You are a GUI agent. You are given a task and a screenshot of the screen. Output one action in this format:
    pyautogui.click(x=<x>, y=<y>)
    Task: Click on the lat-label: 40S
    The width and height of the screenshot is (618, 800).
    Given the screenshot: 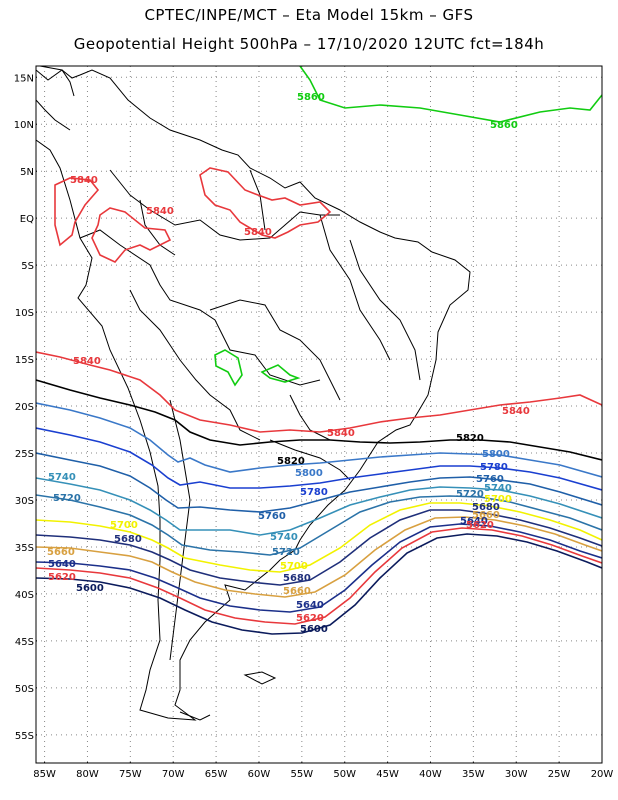 What is the action you would take?
    pyautogui.click(x=24, y=595)
    